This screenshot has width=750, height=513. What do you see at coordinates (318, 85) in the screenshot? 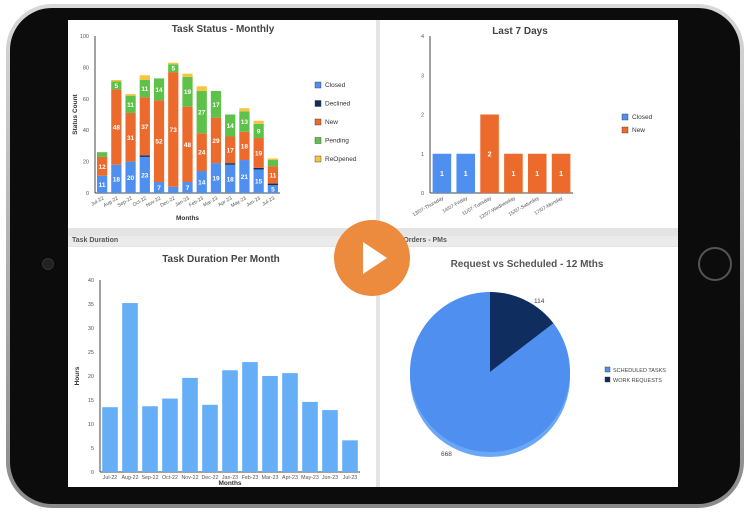
I see `legend-swatch-closed` at bounding box center [318, 85].